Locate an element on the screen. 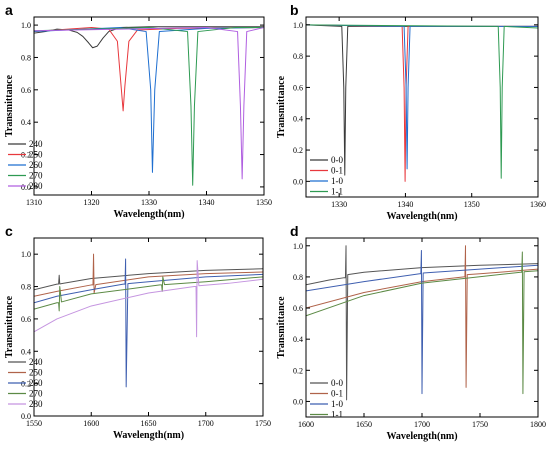  x-tick-label: 1360 is located at coordinates (538, 204).